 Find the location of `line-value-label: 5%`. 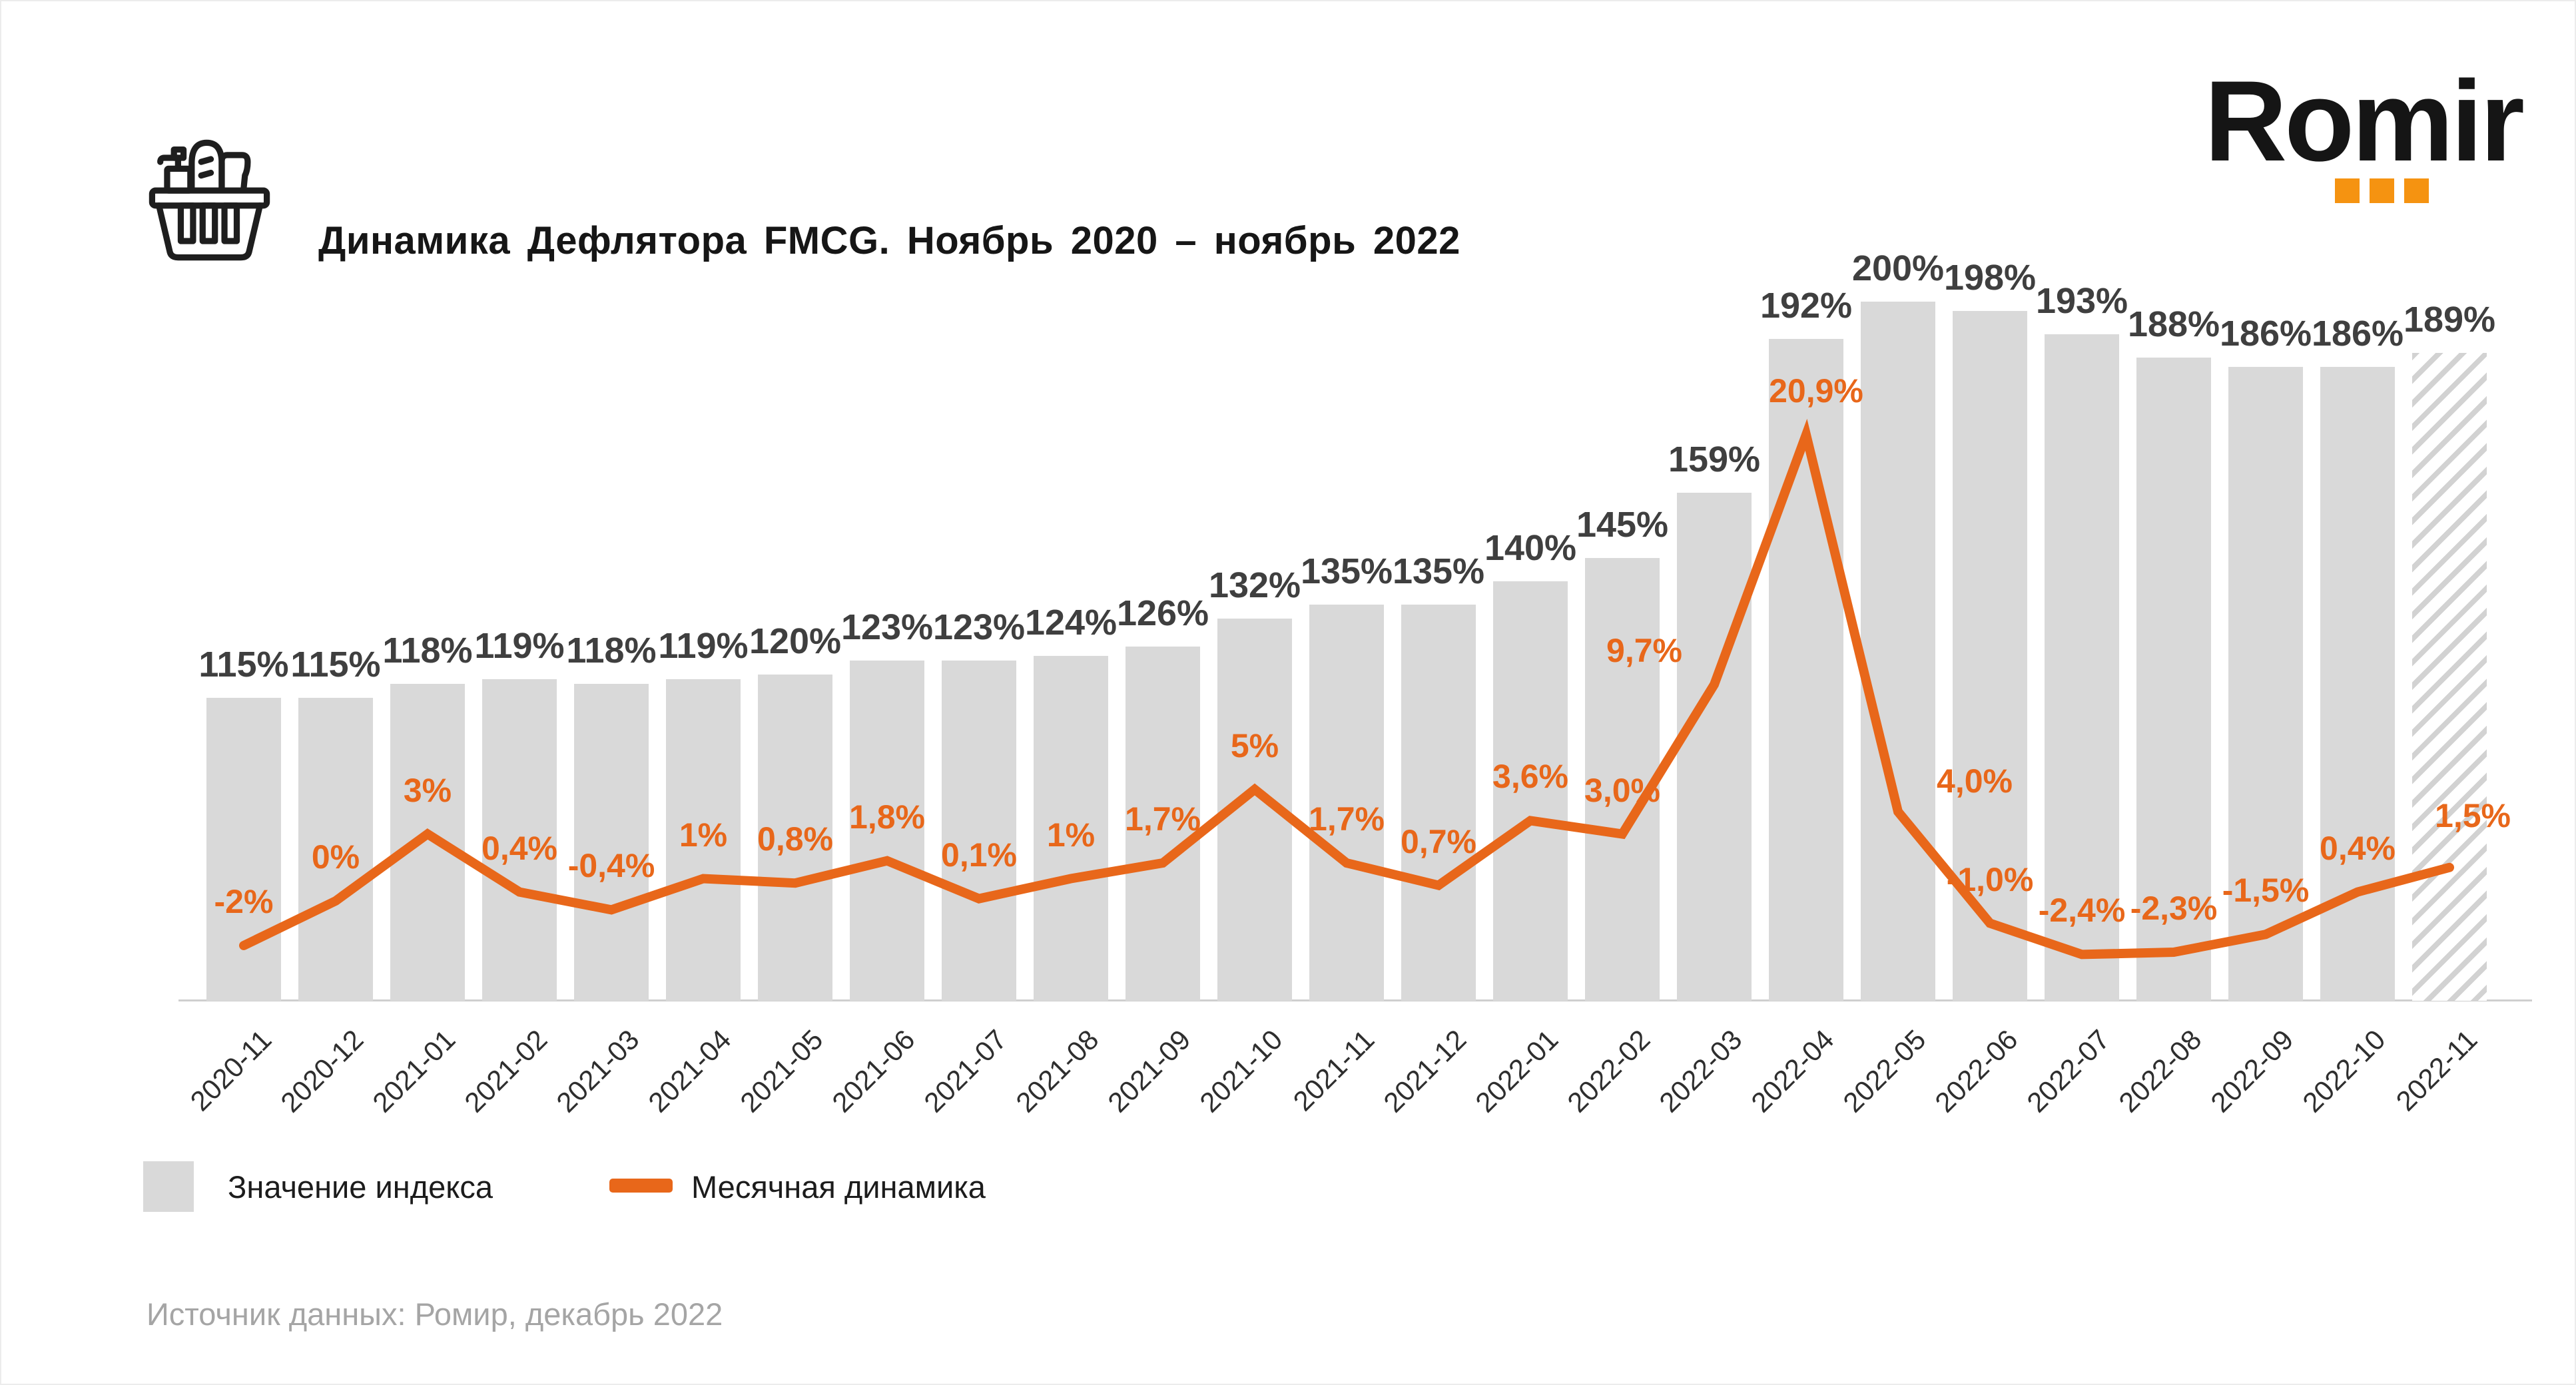

line-value-label: 5% is located at coordinates (1254, 745).